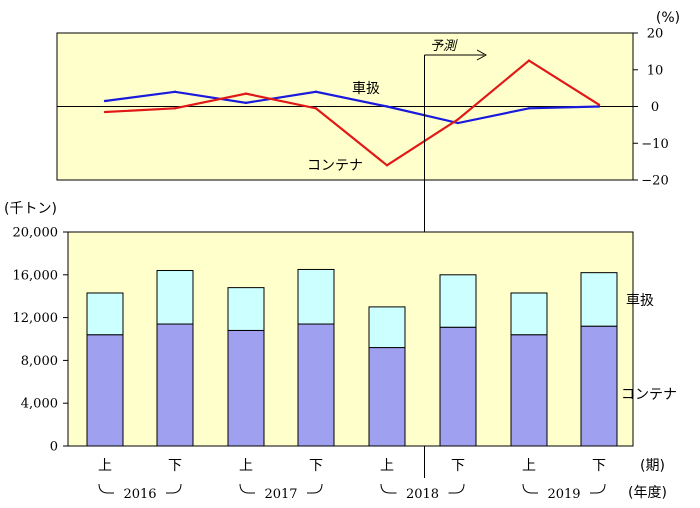 This screenshot has height=508, width=700. What do you see at coordinates (36, 233) in the screenshot?
I see `volume-tick-label: 20,000` at bounding box center [36, 233].